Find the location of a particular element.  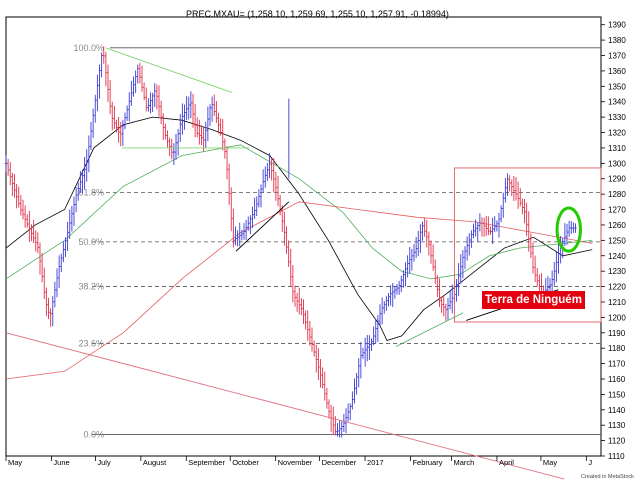

y-tick-label: 1270 is located at coordinates (617, 210).